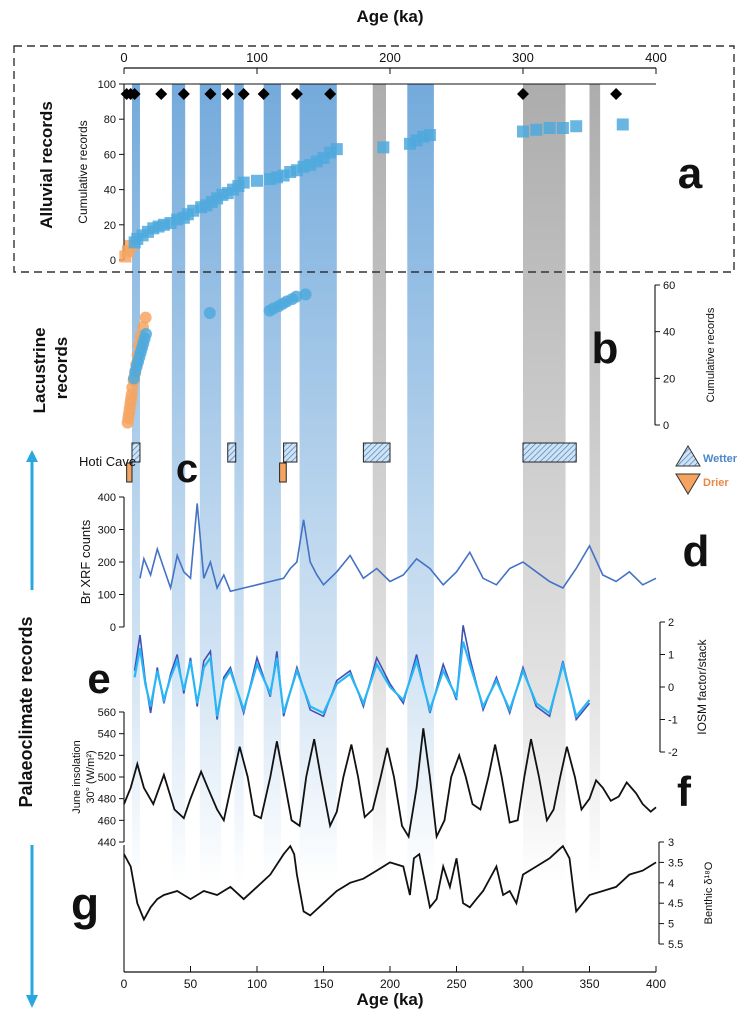 Image resolution: width=751 pixels, height=1024 pixels. What do you see at coordinates (107, 85) in the screenshot?
I see `y-tick-label-a: 100` at bounding box center [107, 85].